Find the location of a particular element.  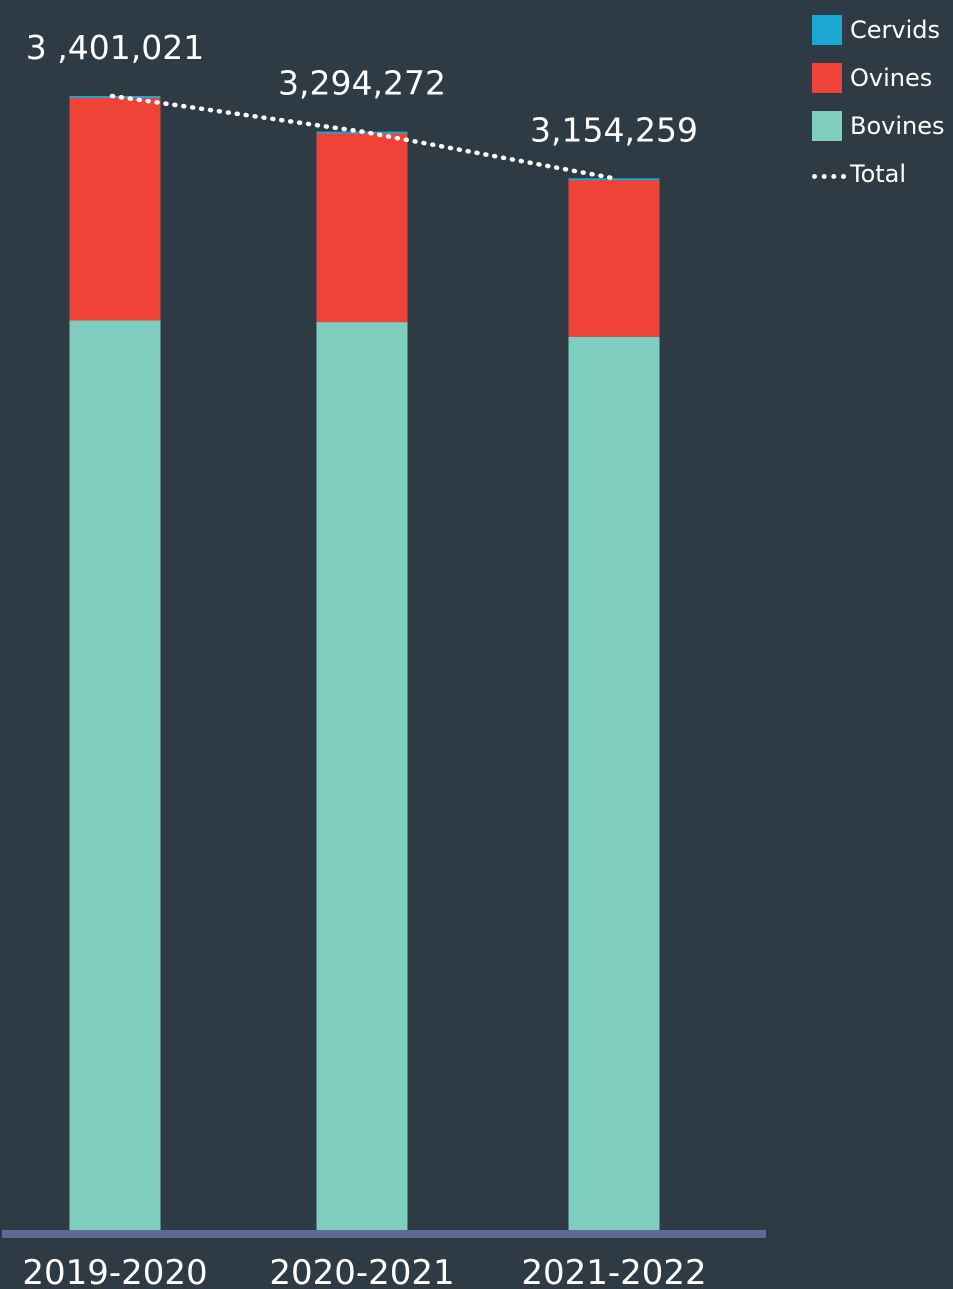

legend-swatch-bovines is located at coordinates (827, 126).